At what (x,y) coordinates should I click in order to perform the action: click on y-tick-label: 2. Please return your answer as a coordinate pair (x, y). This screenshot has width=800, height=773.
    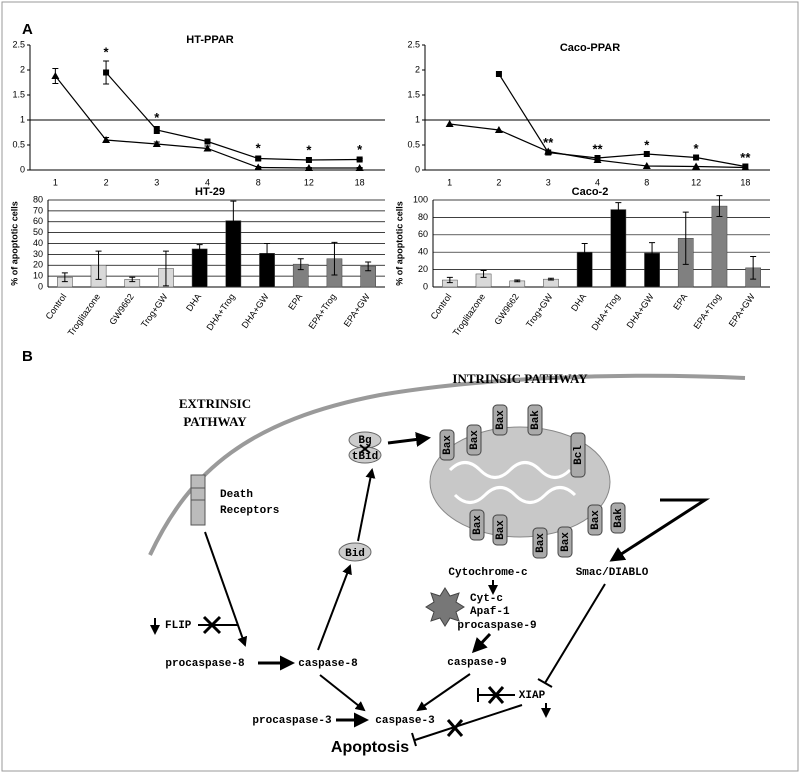
    Looking at the image, I should click on (22, 69).